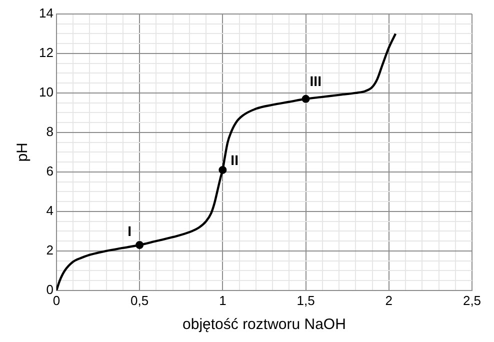 Image resolution: width=494 pixels, height=342 pixels. Describe the element at coordinates (234, 160) in the screenshot. I see `annotation: II` at that location.